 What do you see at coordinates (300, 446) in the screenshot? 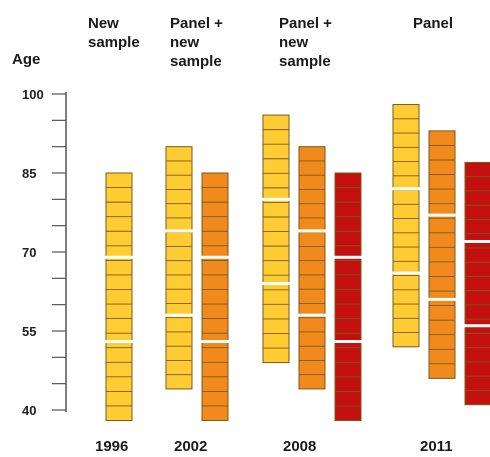
I see `year-label-2008: 2008` at bounding box center [300, 446].